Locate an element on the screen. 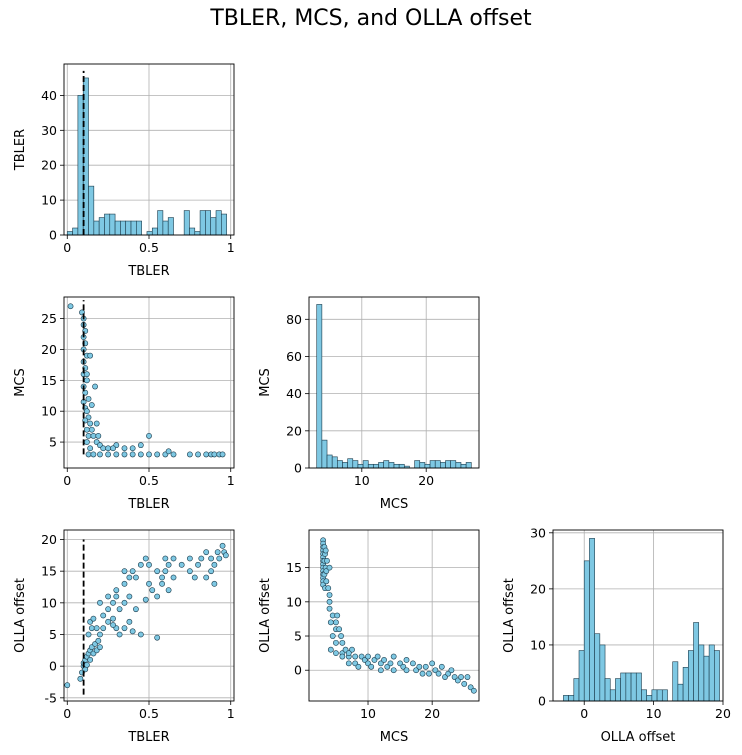  y-tick-label: 20 is located at coordinates (294, 430).